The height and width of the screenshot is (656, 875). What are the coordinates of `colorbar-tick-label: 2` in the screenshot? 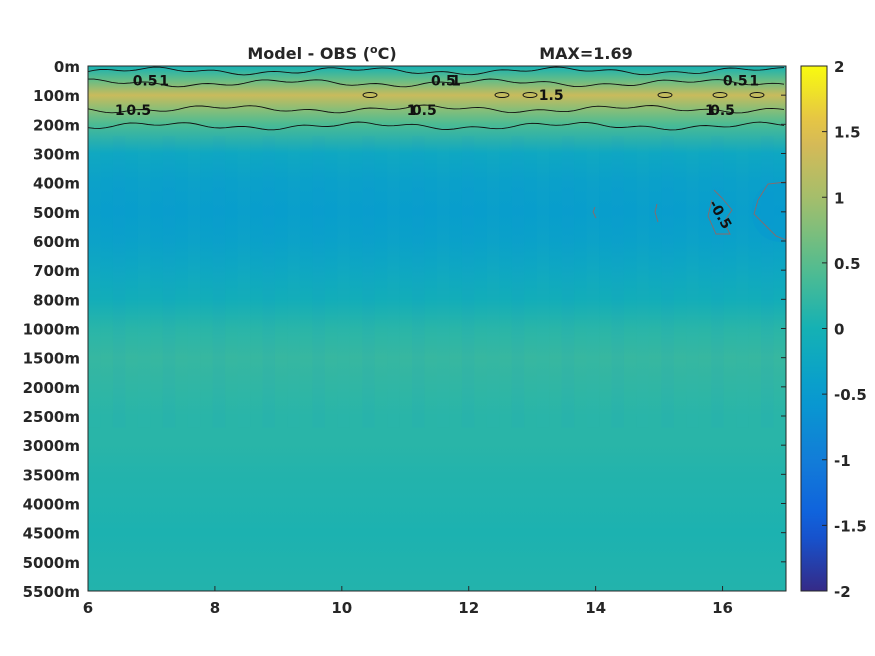 It's located at (839, 67).